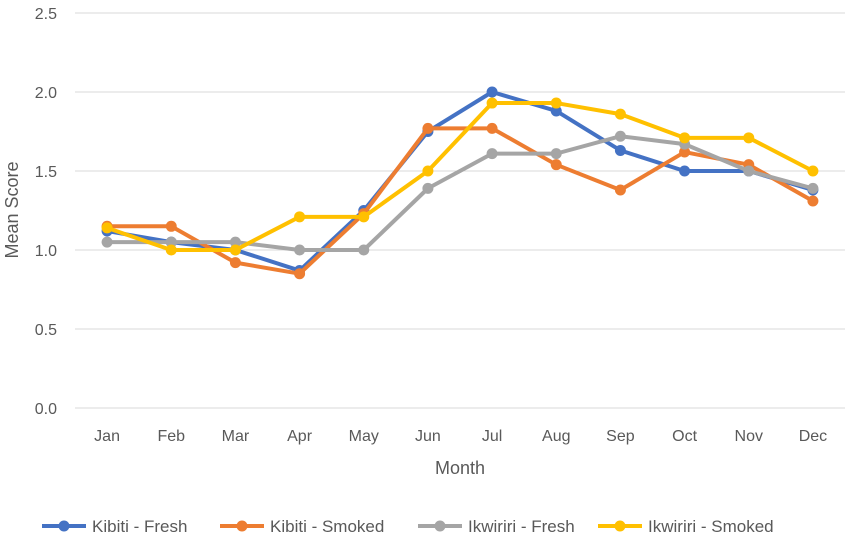 The width and height of the screenshot is (850, 540). What do you see at coordinates (139, 526) in the screenshot?
I see `legend-label: Kibiti - Fresh` at bounding box center [139, 526].